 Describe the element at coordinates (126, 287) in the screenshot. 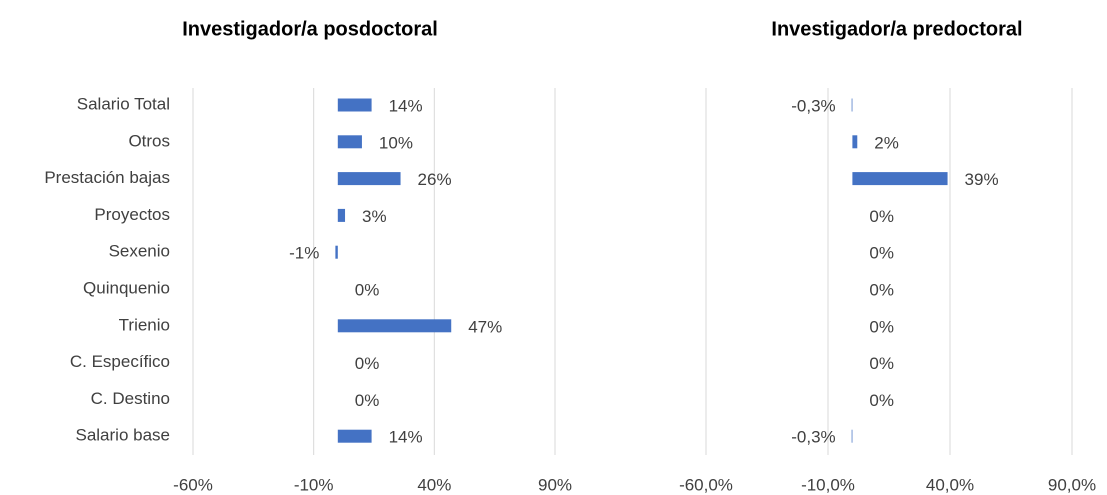

I see `y-tick-label: Quinquenio` at that location.